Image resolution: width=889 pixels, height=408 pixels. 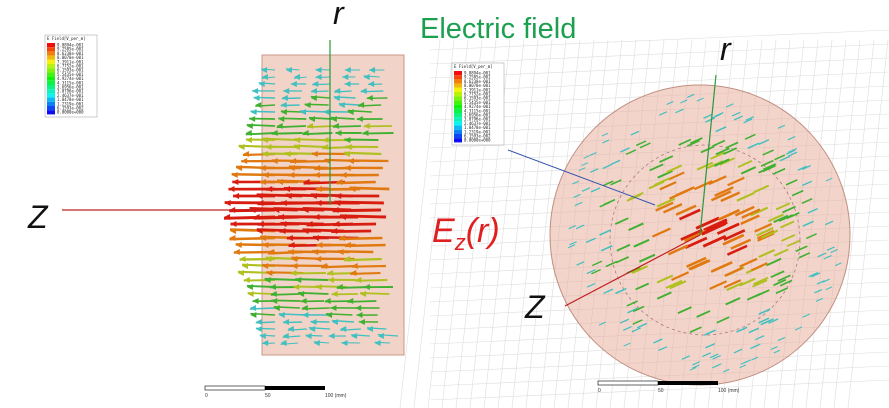 What do you see at coordinates (70, 61) in the screenshot?
I see `legend-value: 7.3911e-001` at bounding box center [70, 61].